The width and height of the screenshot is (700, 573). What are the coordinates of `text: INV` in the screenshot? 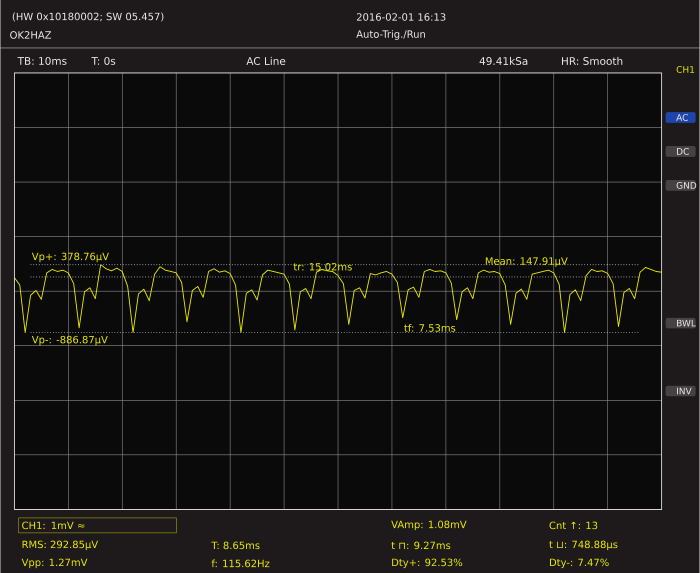 It's located at (684, 391).